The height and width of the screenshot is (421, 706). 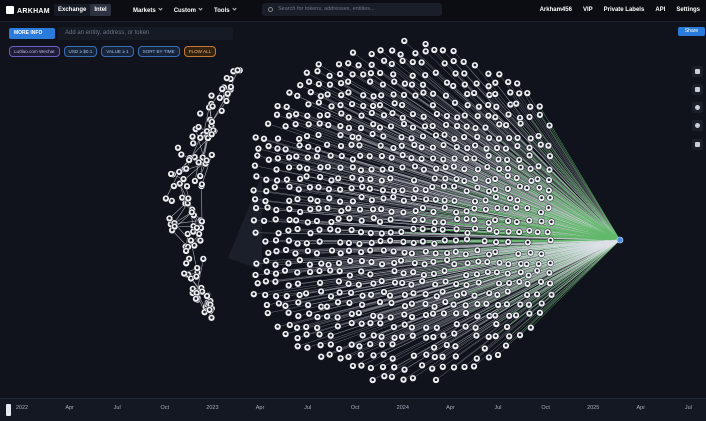 I want to click on menu: Markets, so click(x=147, y=10).